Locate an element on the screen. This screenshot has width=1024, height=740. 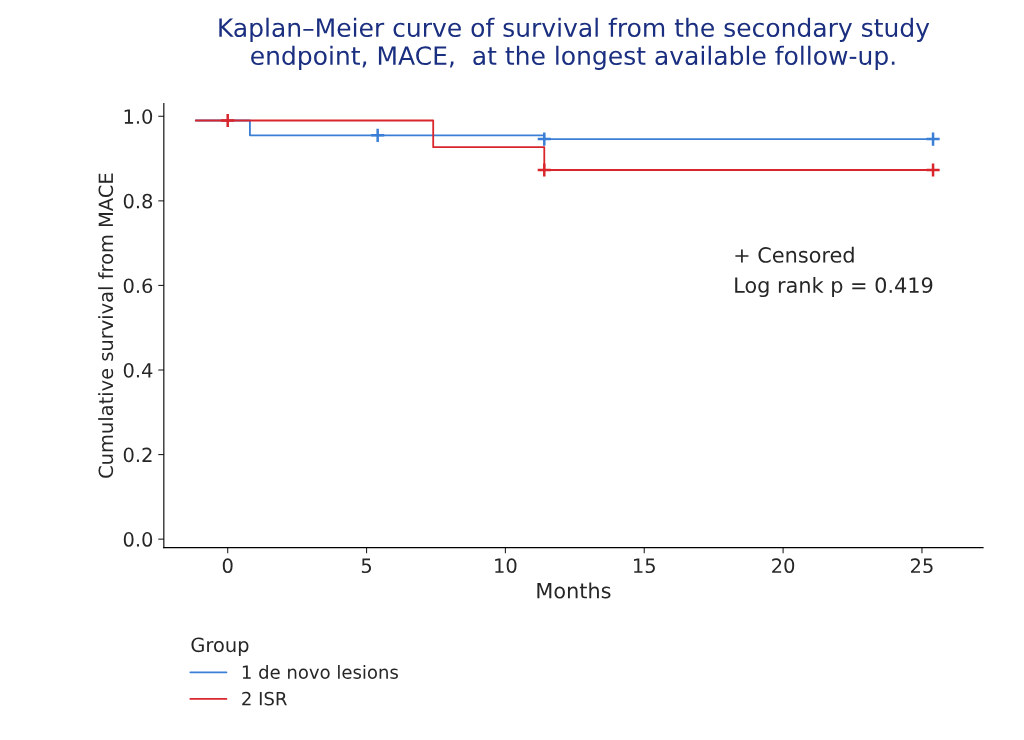
y-tick-label: 0.2 is located at coordinates (137, 455).